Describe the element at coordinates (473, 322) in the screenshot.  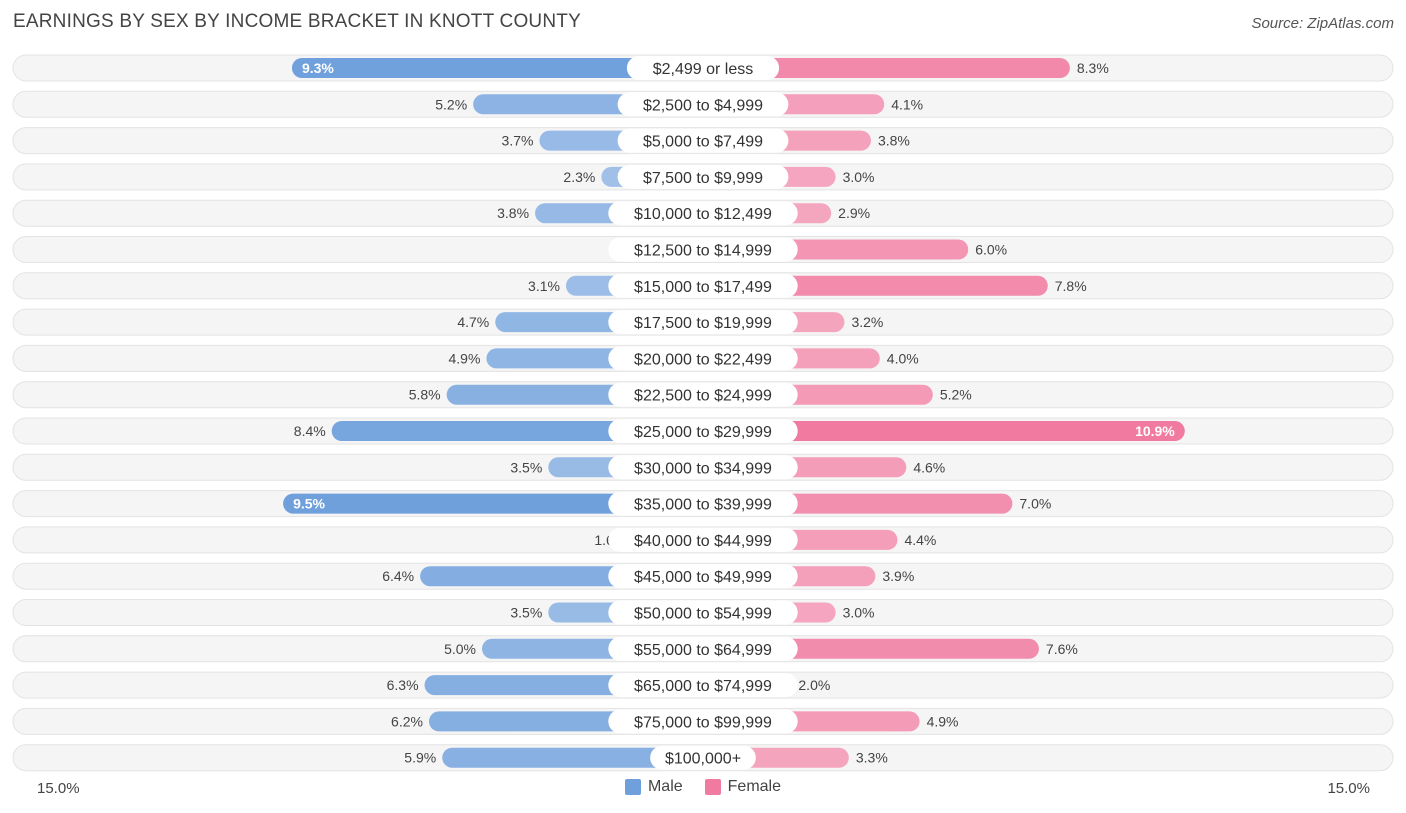
I see `male-value-label: 4.7%` at that location.